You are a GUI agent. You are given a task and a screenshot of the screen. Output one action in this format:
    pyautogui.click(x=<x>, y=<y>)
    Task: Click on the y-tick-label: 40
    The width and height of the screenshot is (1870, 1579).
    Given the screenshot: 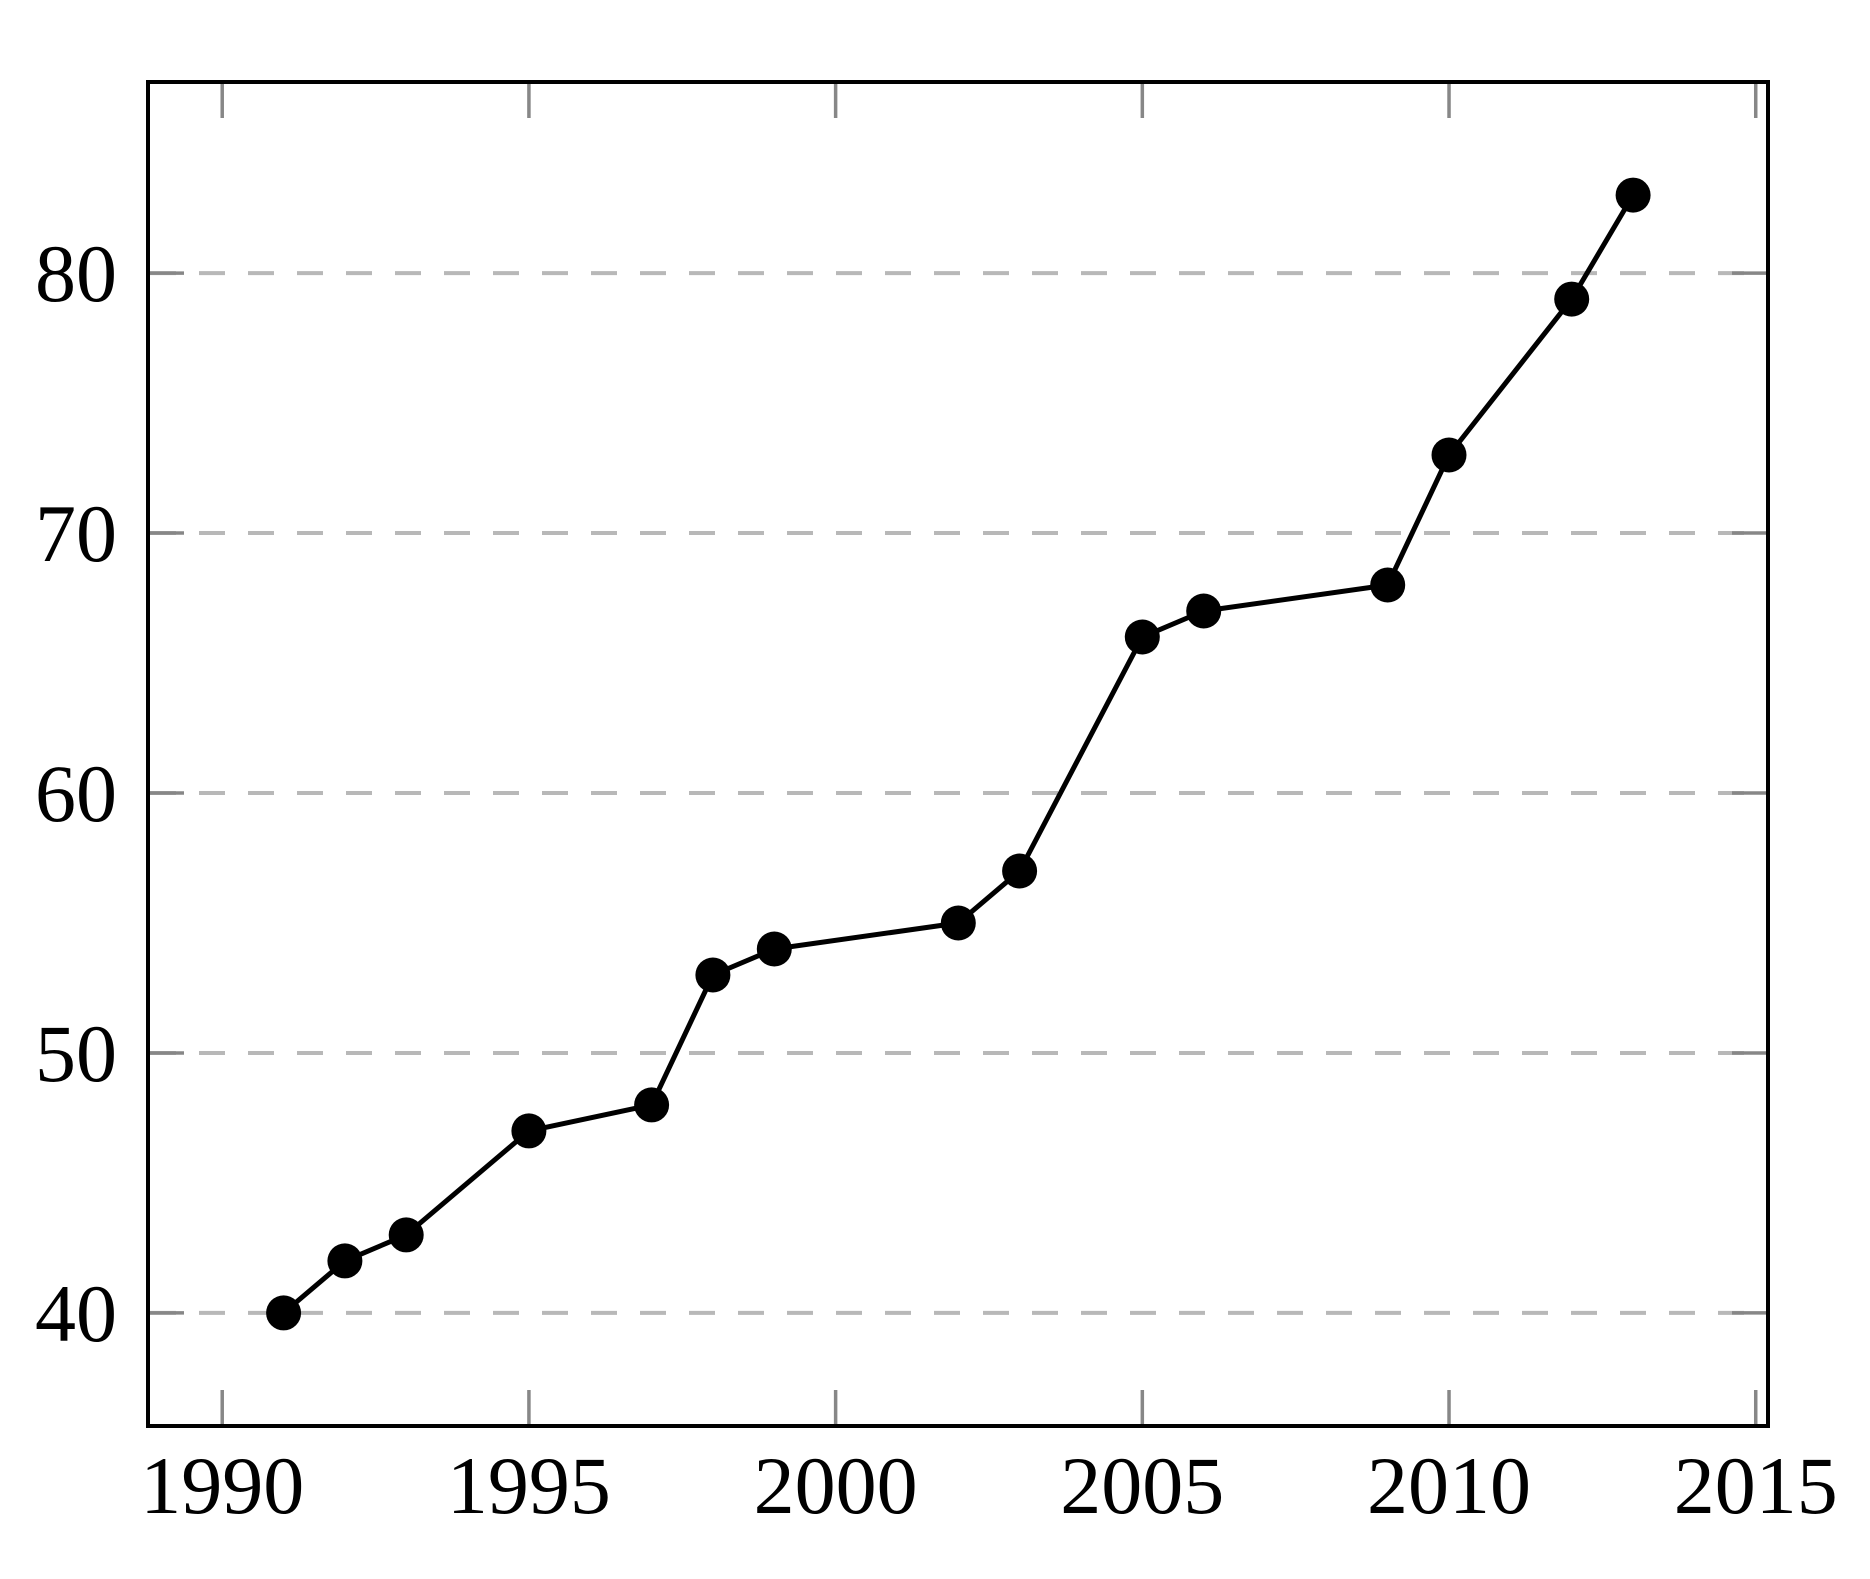 What is the action you would take?
    pyautogui.click(x=76, y=1313)
    